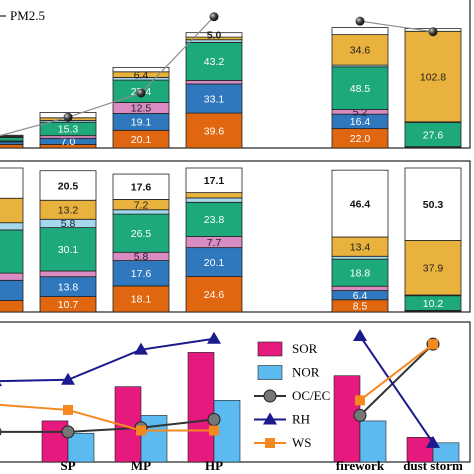 The width and height of the screenshot is (474, 474). Describe the element at coordinates (214, 99) in the screenshot. I see `data-label: 33.1` at that location.